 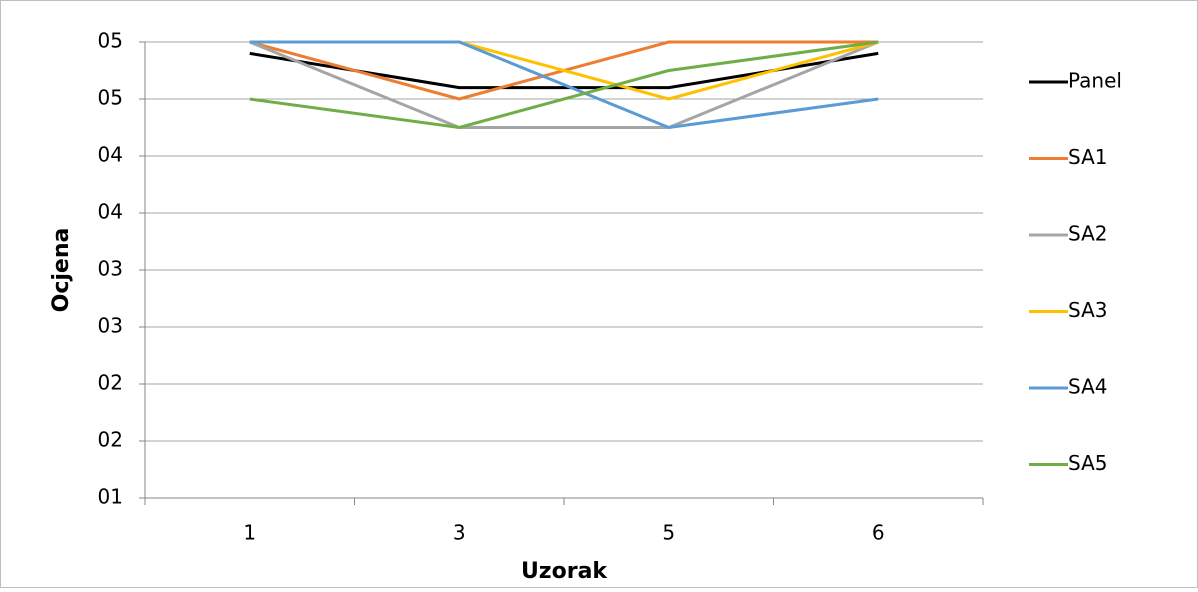 What do you see at coordinates (110, 497) in the screenshot?
I see `y-tick-label: 01` at bounding box center [110, 497].